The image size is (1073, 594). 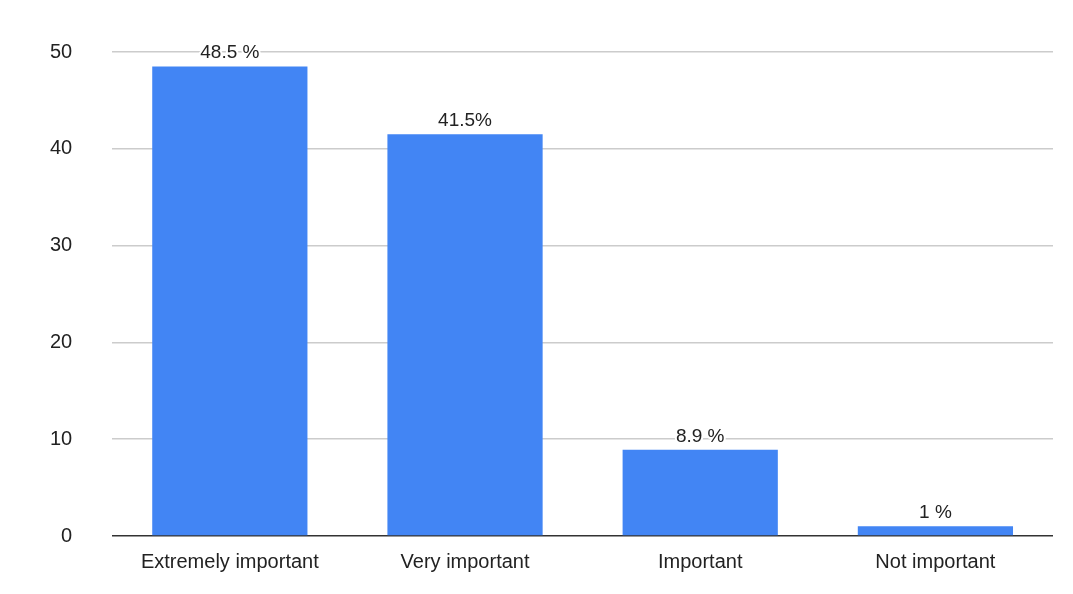 What do you see at coordinates (935, 560) in the screenshot?
I see `x-tick-label: Not important` at bounding box center [935, 560].